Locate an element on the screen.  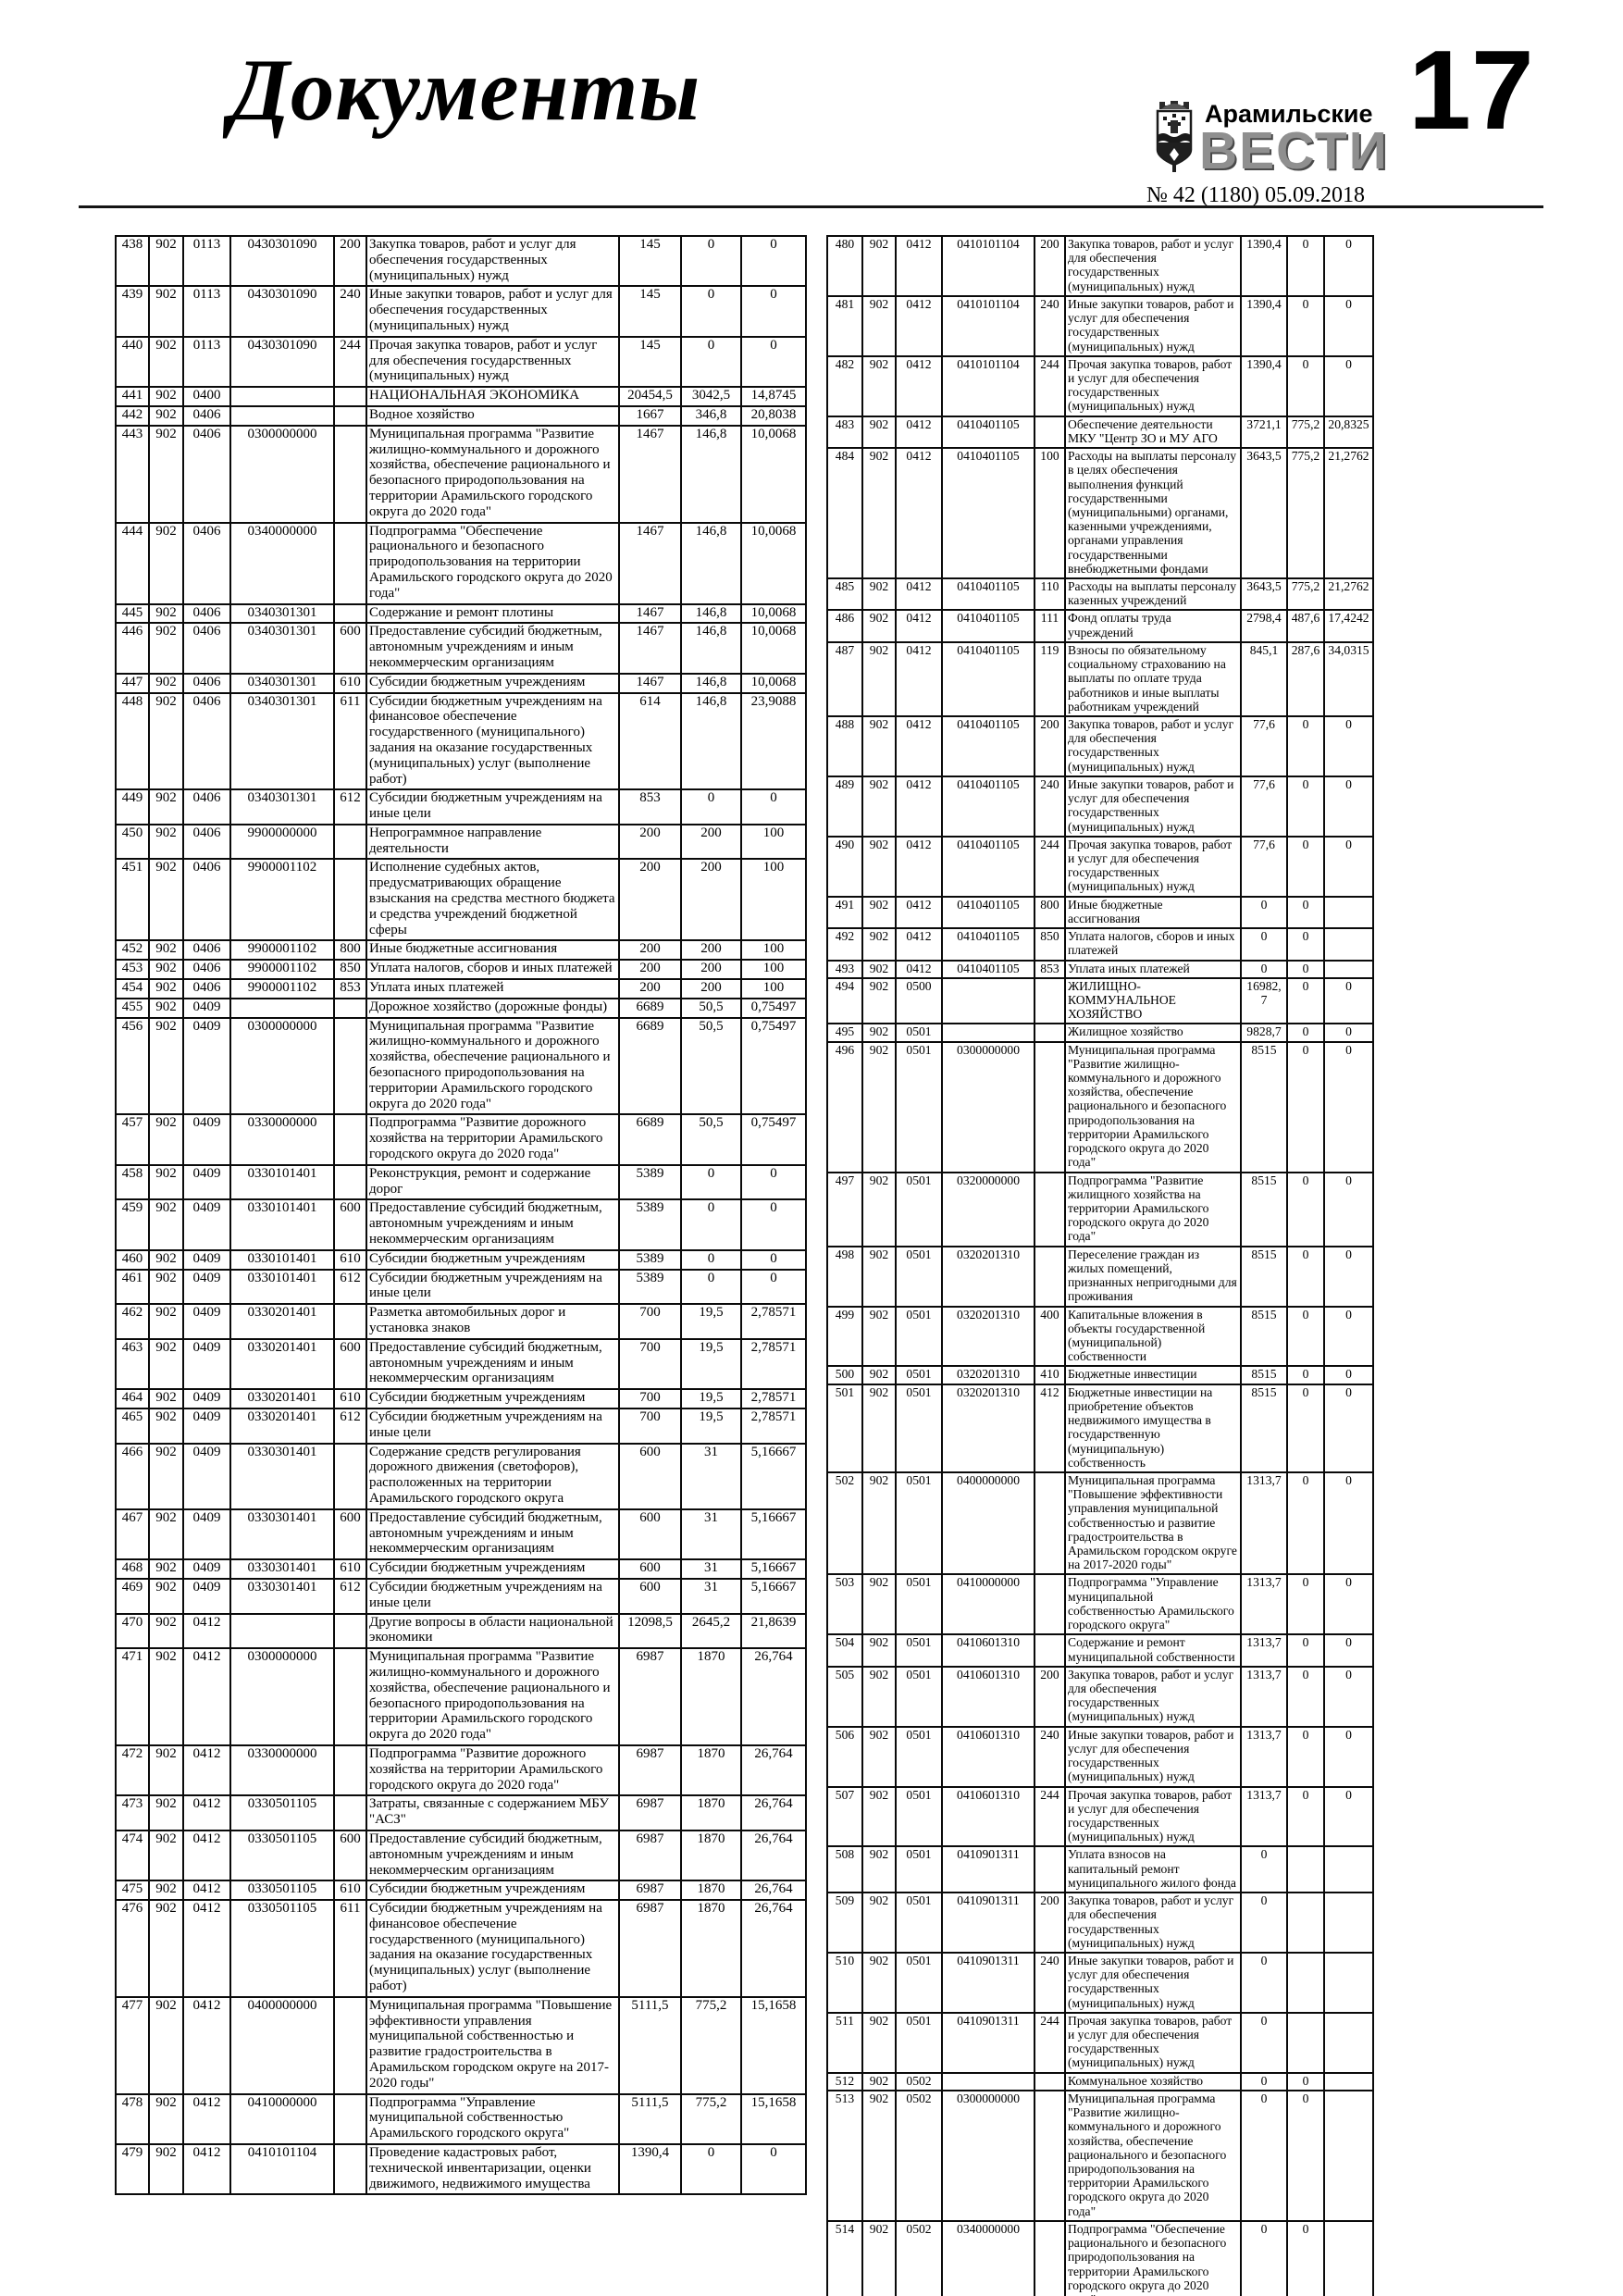
row-number-cell: 503 is located at coordinates (844, 1604).